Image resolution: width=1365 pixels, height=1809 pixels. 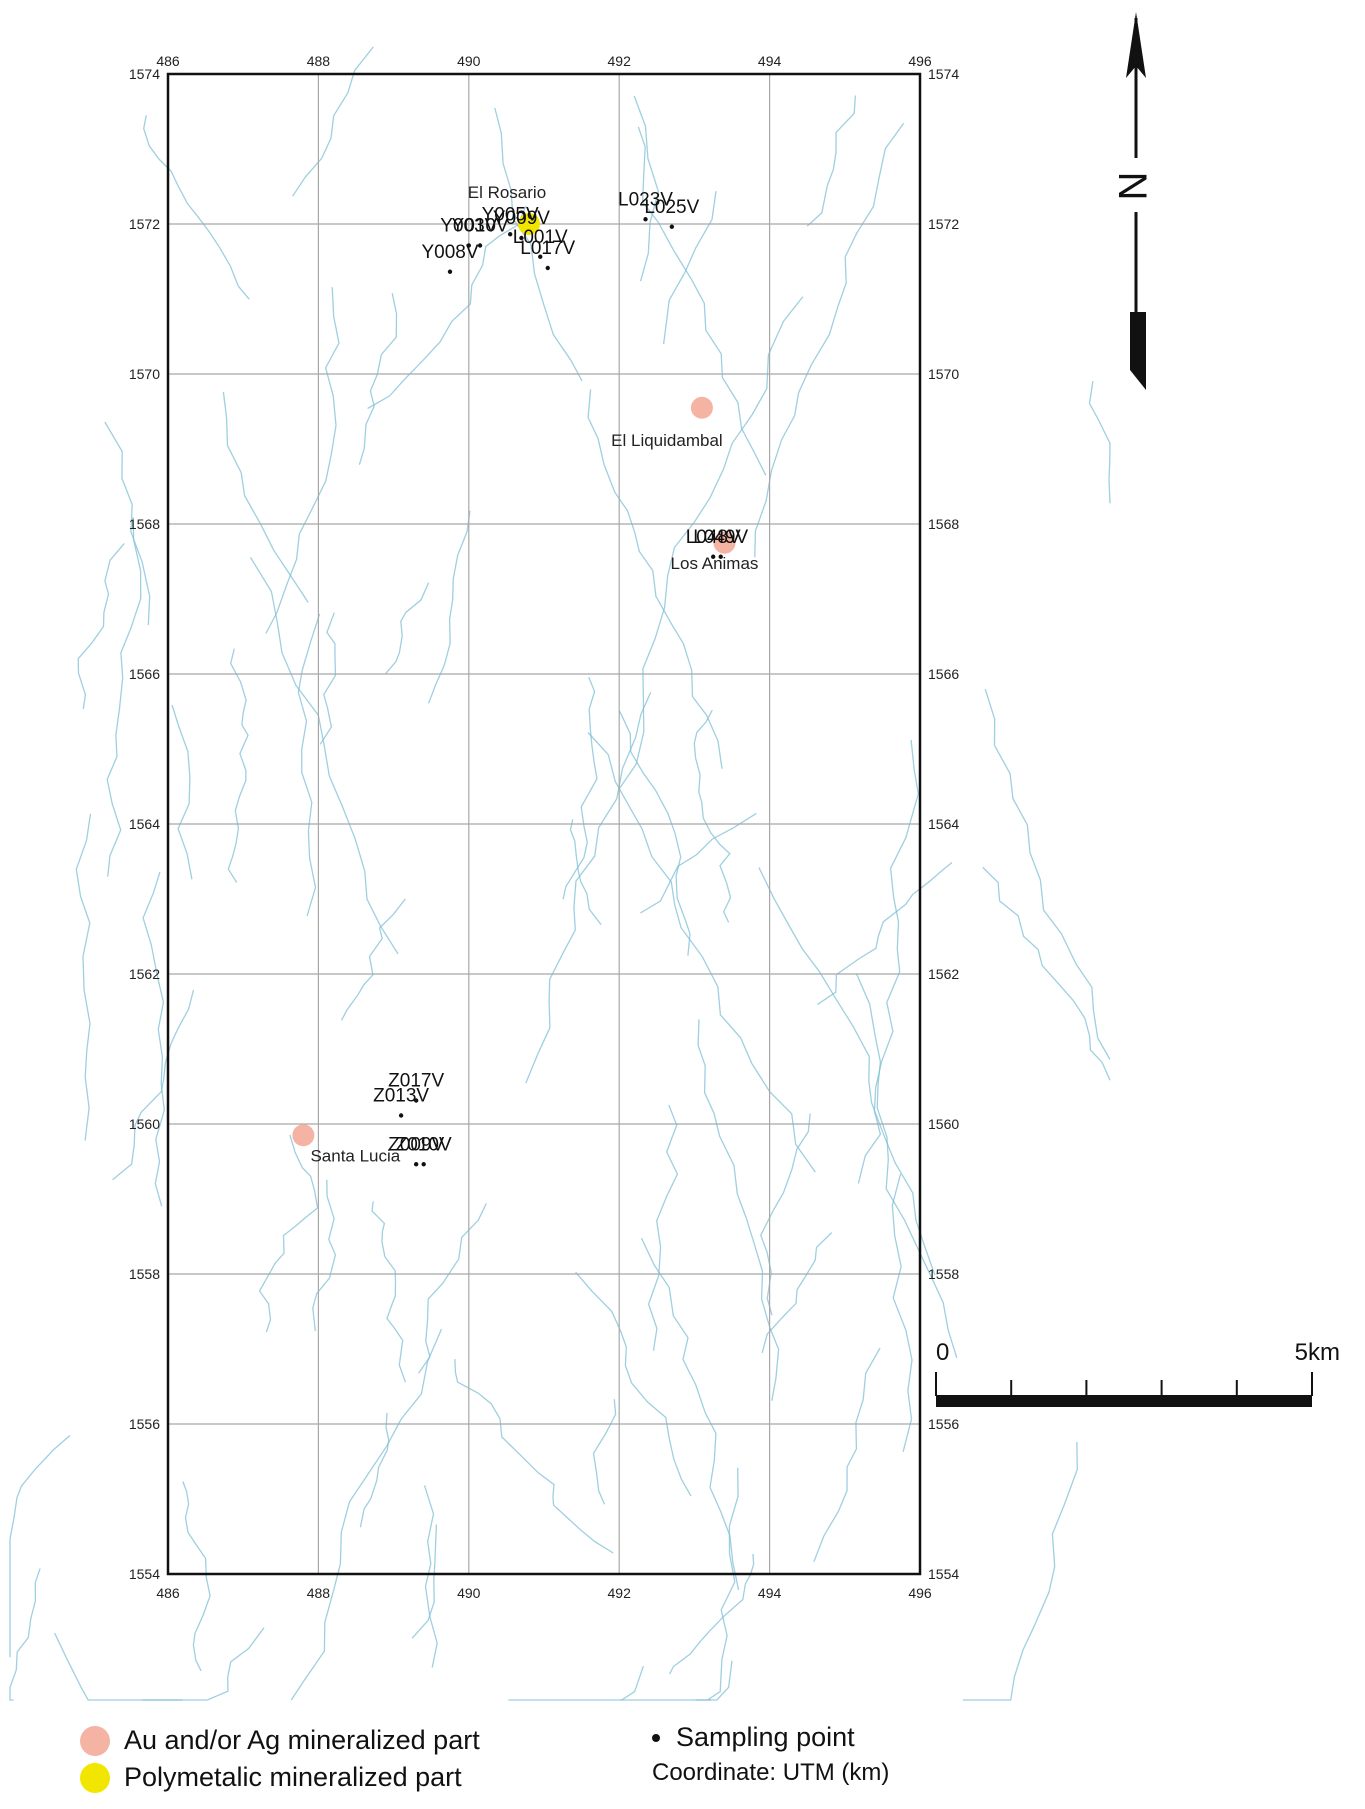 I want to click on x-tick-bottom: 492, so click(x=620, y=1593).